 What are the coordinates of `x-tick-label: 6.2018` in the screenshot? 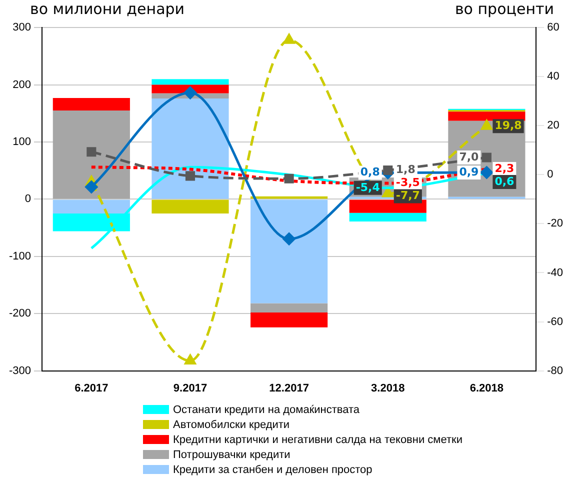 It's located at (487, 388).